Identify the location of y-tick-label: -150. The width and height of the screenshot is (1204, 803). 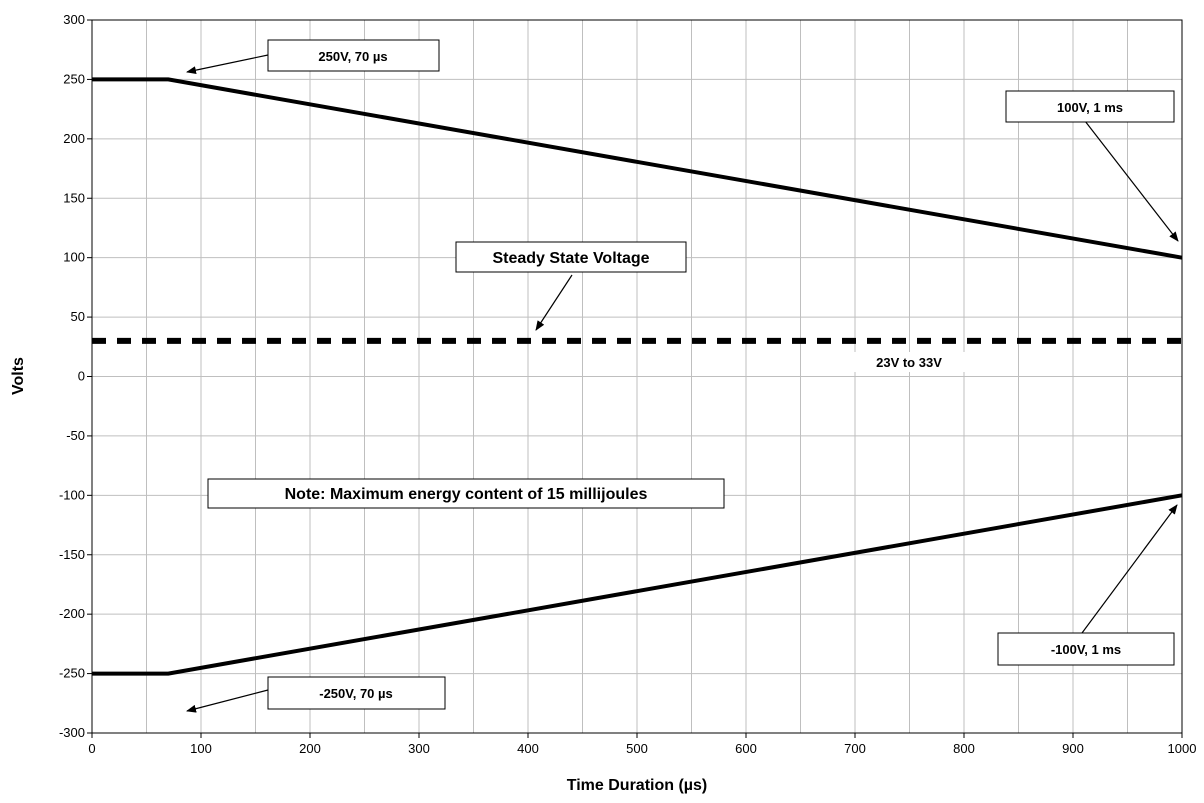
(72, 554).